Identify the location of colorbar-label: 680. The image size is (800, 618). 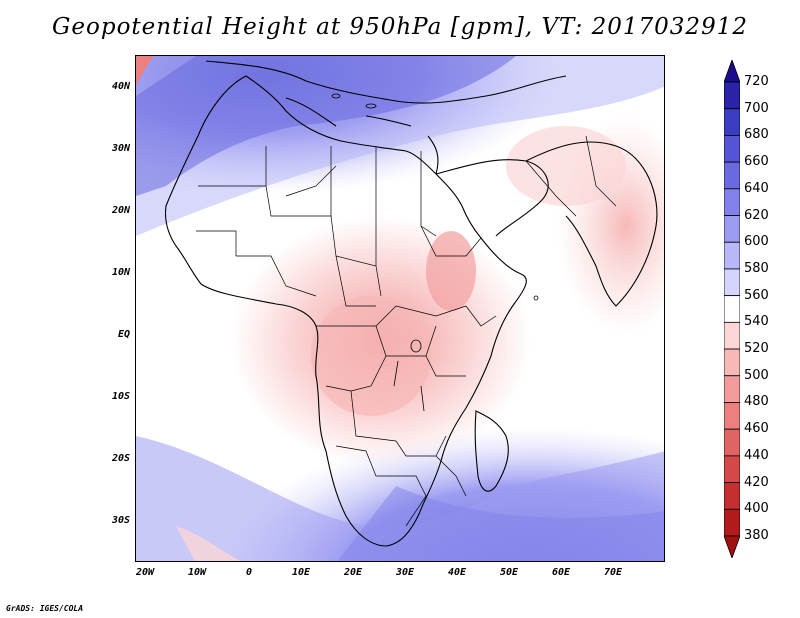
(756, 135).